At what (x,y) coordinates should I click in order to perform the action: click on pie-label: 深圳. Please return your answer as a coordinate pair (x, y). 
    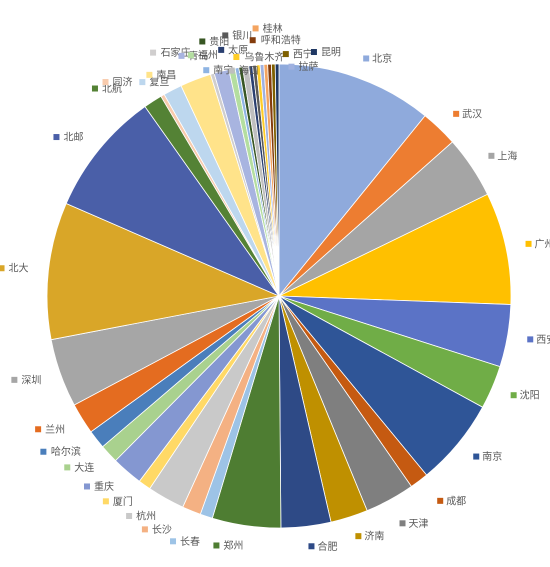
    Looking at the image, I should click on (26, 380).